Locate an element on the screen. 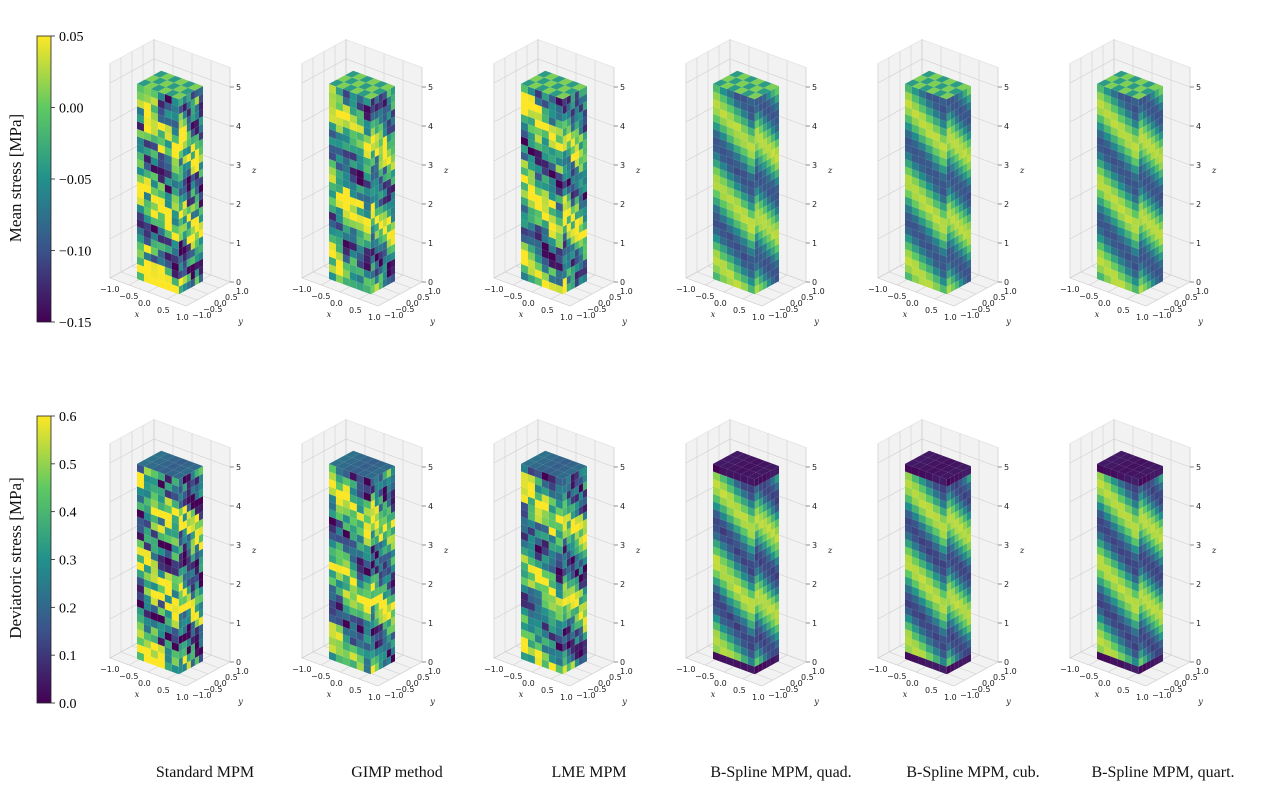  y-axis-label: y is located at coordinates (624, 321).